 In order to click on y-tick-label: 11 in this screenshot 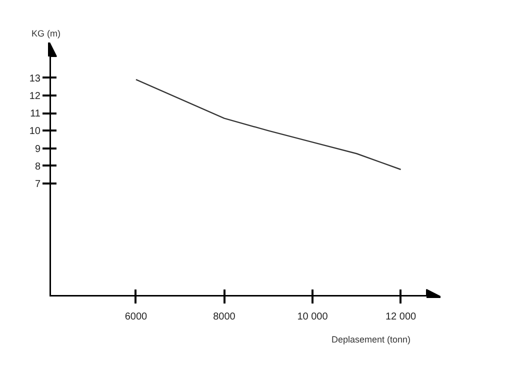, I will do `click(35, 114)`.